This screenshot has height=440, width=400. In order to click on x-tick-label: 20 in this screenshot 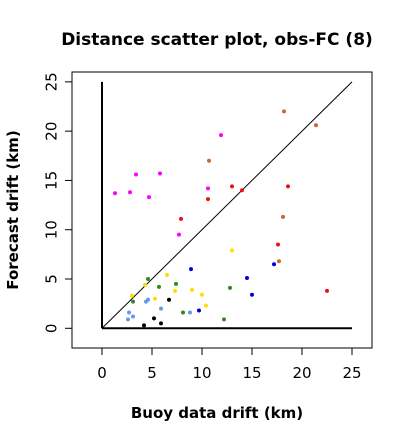, I will do `click(301, 373)`.